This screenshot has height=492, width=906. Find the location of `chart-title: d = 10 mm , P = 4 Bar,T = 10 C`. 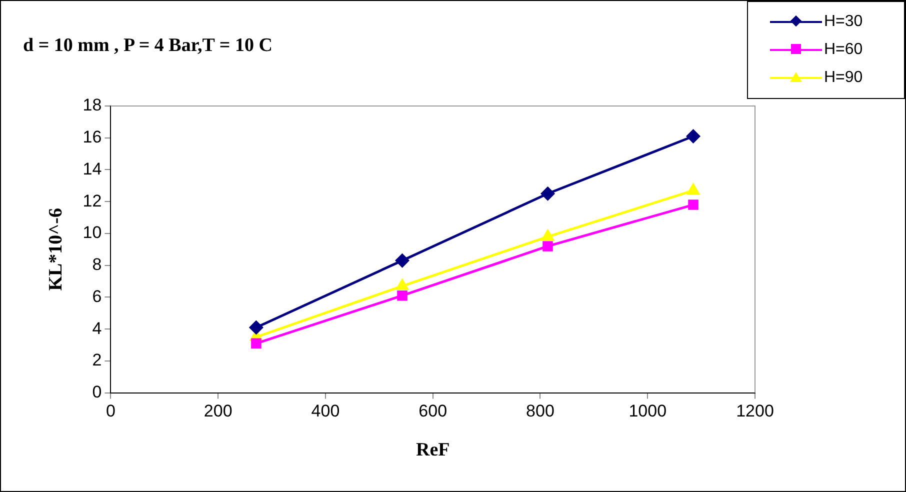

chart-title: d = 10 mm , P = 4 Bar,T = 10 C is located at coordinates (147, 46).